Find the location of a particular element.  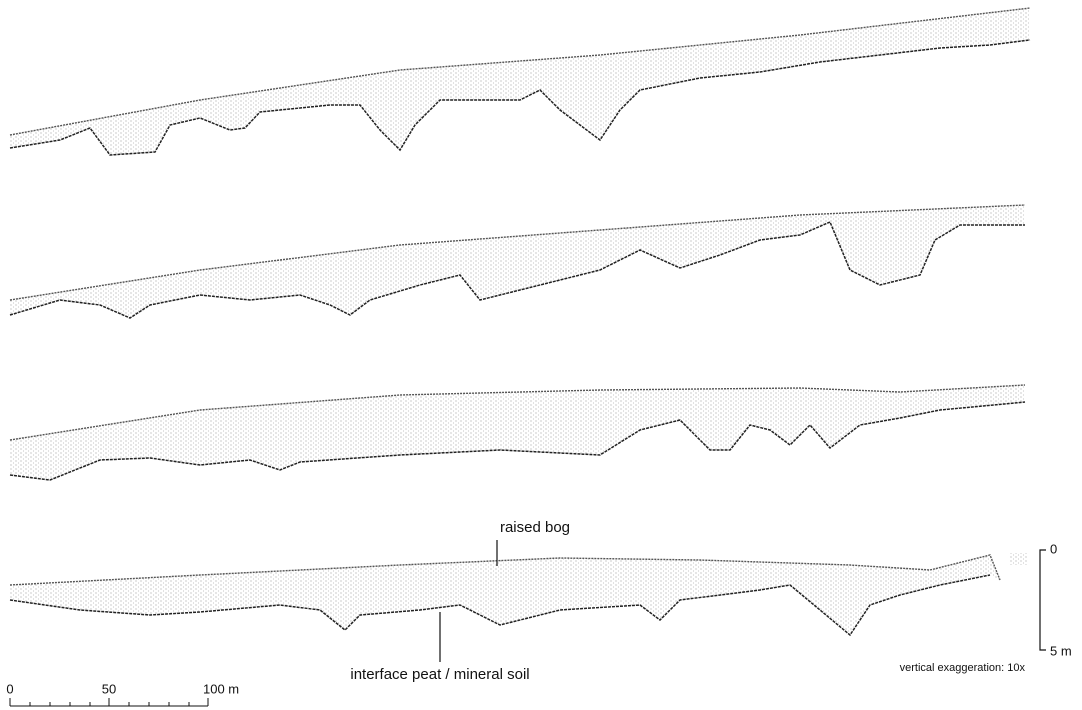

scale-label: 50 is located at coordinates (109, 688).